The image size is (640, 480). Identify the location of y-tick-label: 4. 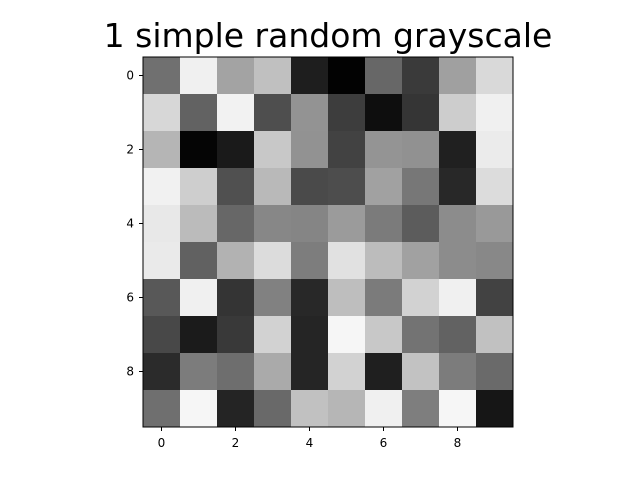
(130, 224).